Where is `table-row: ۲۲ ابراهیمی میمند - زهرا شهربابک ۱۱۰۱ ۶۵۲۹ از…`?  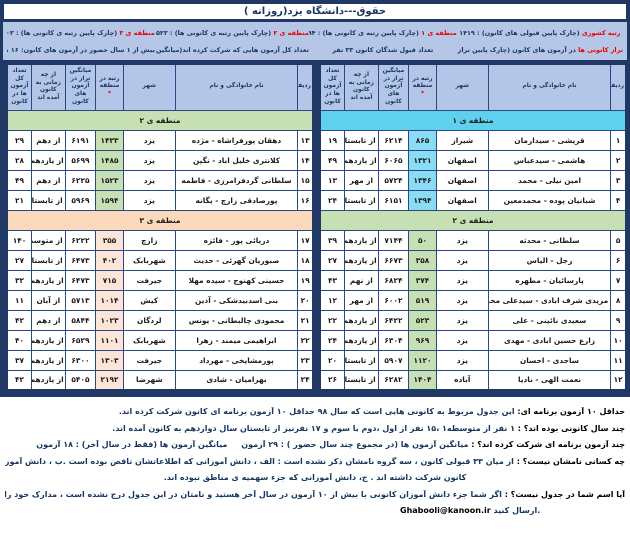
table-row: ۲۲ ابراهیمی میمند - زهرا شهربابک ۱۱۰۱ ۶۵۲۹ از… is located at coordinates (160, 340).